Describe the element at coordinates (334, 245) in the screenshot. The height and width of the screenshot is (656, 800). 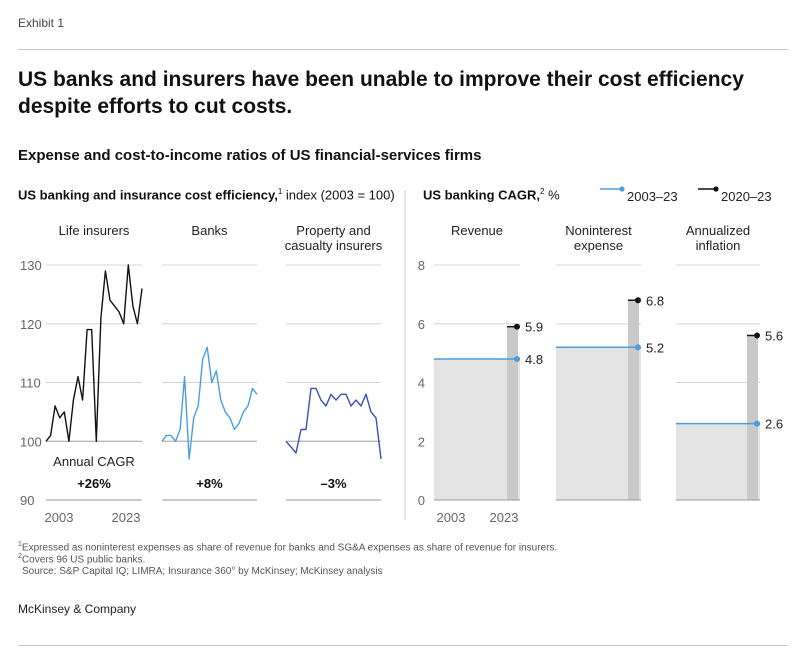
I see `panel-title-line-2: casualty insurers` at that location.